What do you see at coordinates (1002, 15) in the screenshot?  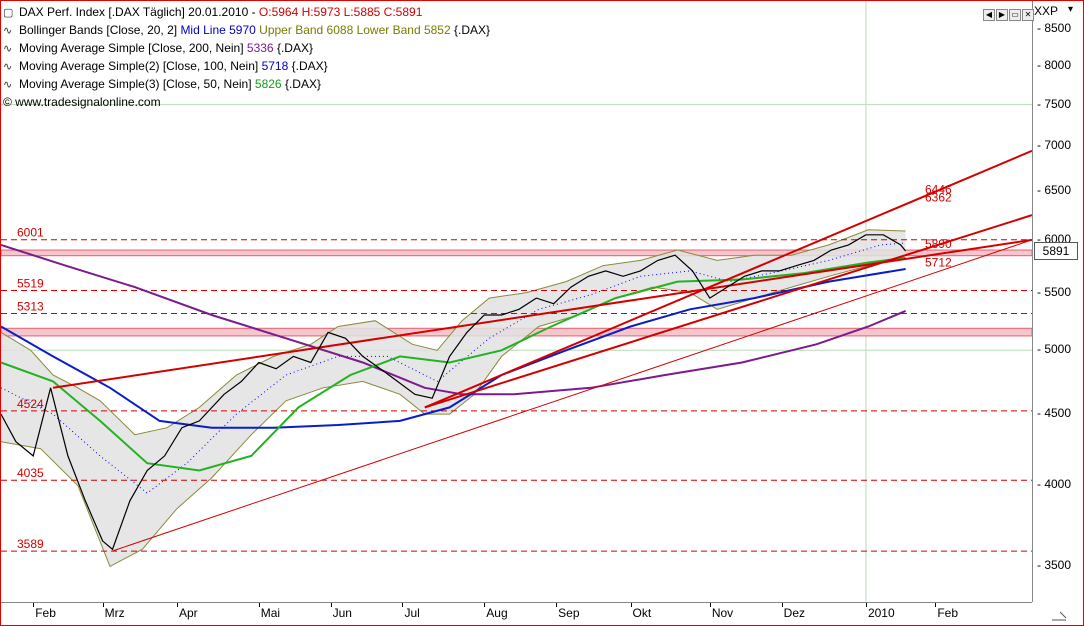 I see `arrow-right-icon: ▶` at bounding box center [1002, 15].